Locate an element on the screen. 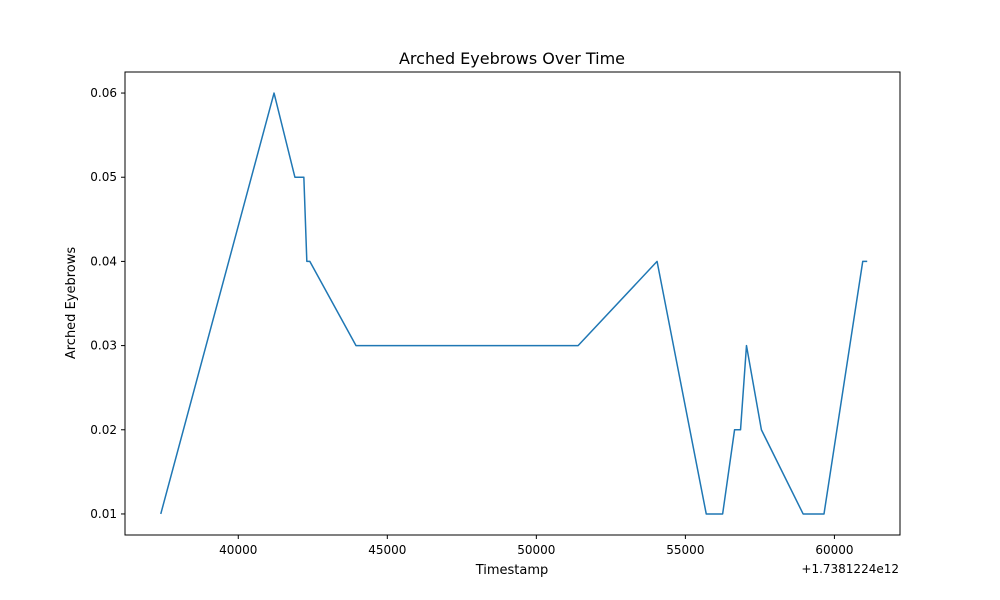 The image size is (1000, 600). y-tick-label: 0.04 is located at coordinates (103, 261).